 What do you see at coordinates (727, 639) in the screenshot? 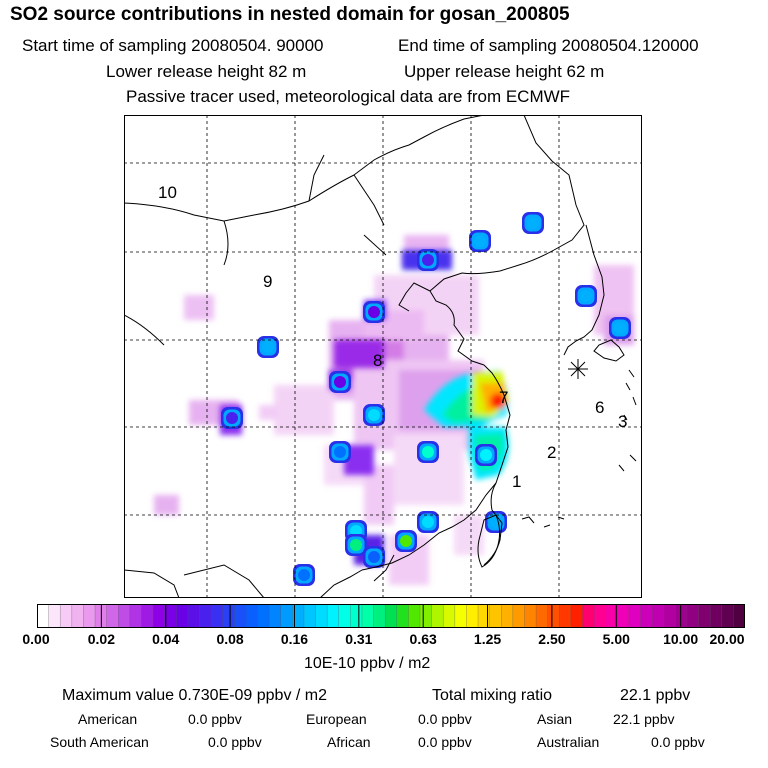
I see `colorbar-tick-label: 20.00` at bounding box center [727, 639].